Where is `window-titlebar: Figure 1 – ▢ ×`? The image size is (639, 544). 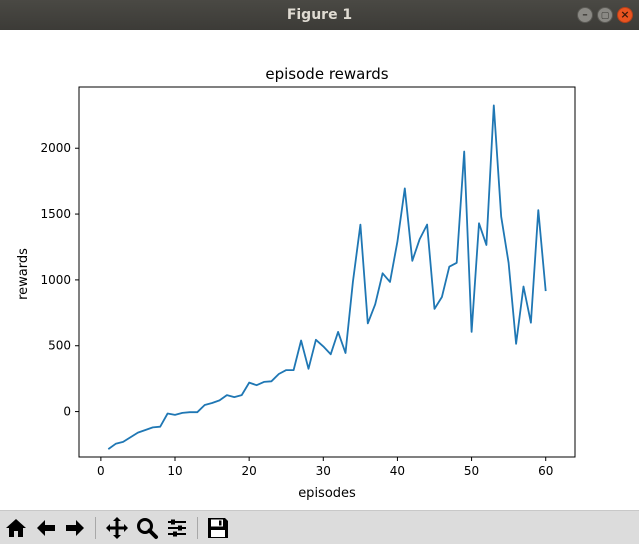
window-titlebar: Figure 1 – ▢ × is located at coordinates (319, 15).